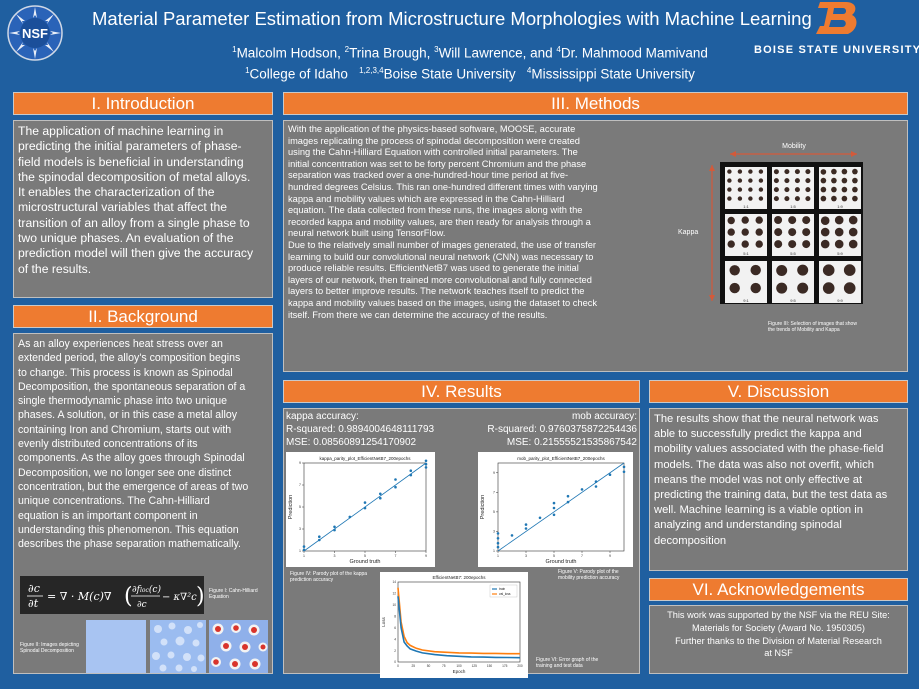  What do you see at coordinates (365, 562) in the screenshot?
I see `x-axis-label: Ground truth` at bounding box center [365, 562].